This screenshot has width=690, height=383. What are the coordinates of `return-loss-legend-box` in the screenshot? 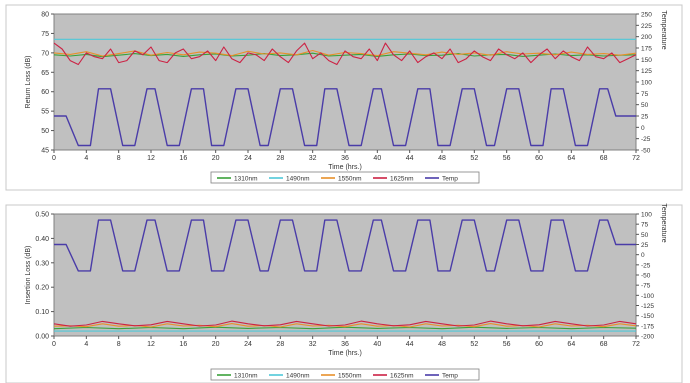 It's located at (345, 177).